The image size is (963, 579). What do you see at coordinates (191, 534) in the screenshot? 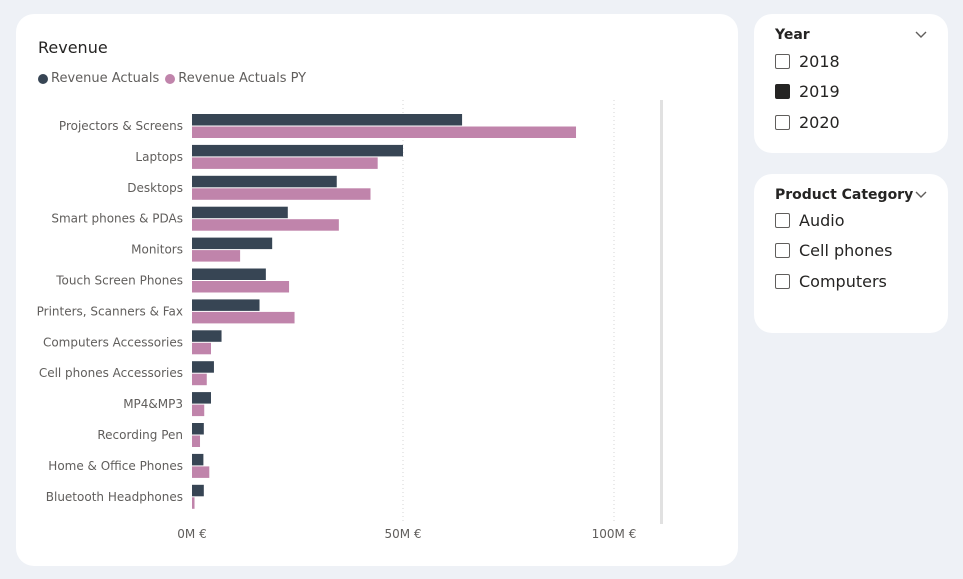
I see `x-tick-label: 0M €` at bounding box center [191, 534].